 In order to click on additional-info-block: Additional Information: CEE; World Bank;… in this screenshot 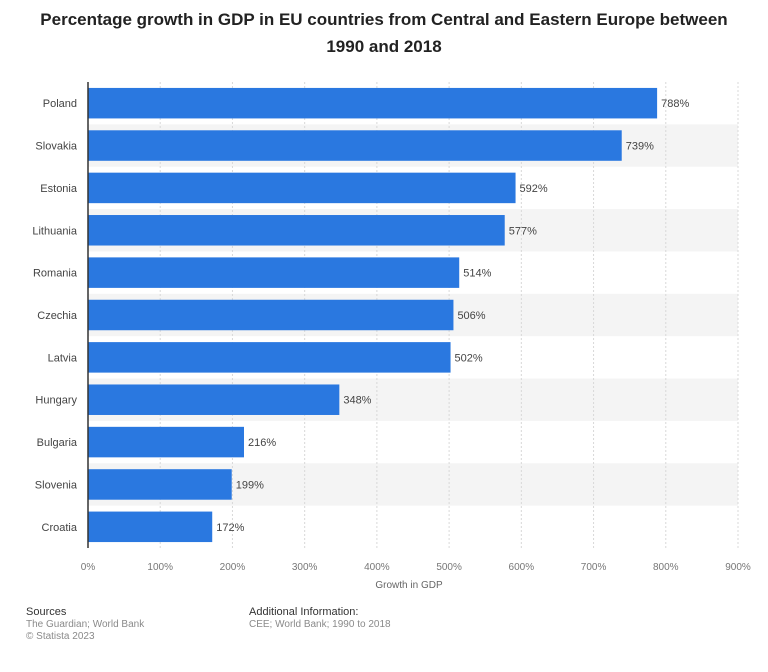, I will do `click(320, 618)`.